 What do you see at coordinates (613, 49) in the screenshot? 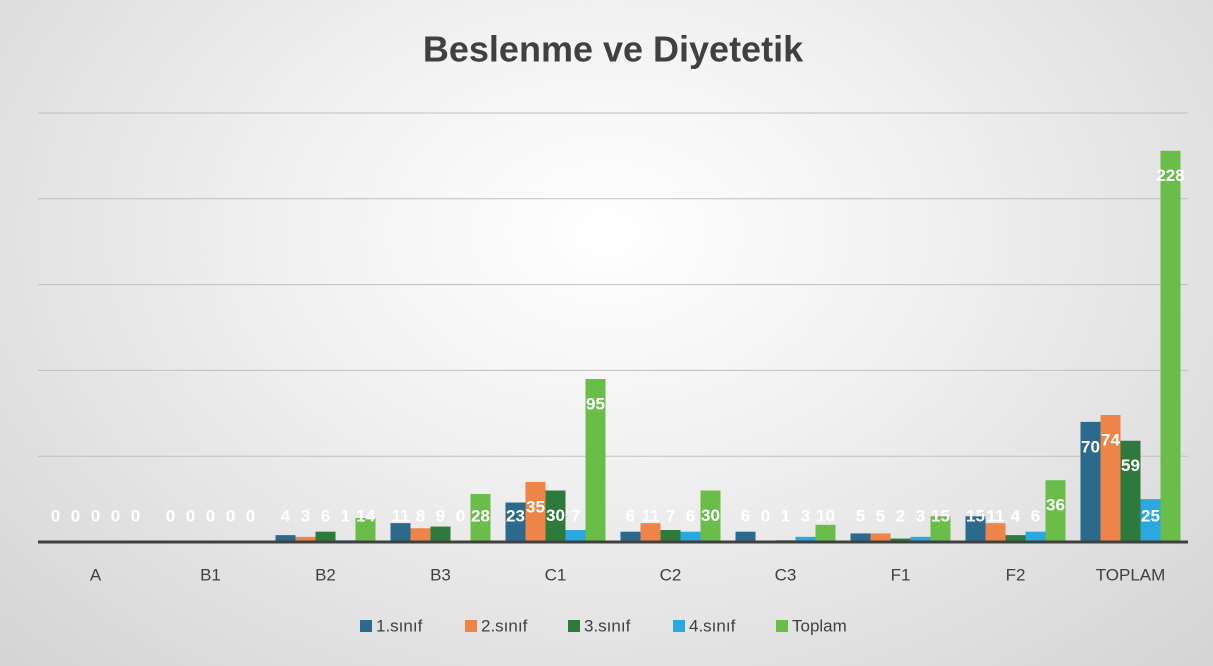
I see `chart-title: Beslenme ve Diyetetik` at bounding box center [613, 49].